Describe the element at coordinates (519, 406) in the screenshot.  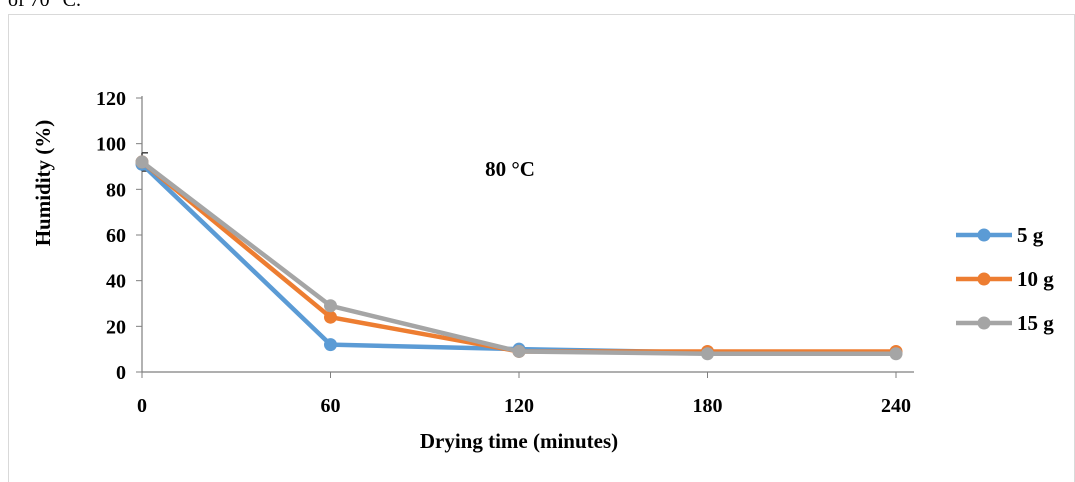
I see `x-tick-label: 120` at that location.